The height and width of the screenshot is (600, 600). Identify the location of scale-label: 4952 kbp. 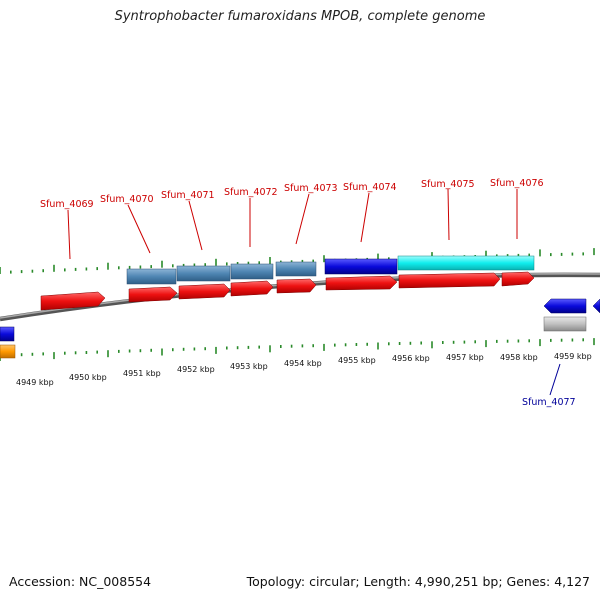
(196, 369).